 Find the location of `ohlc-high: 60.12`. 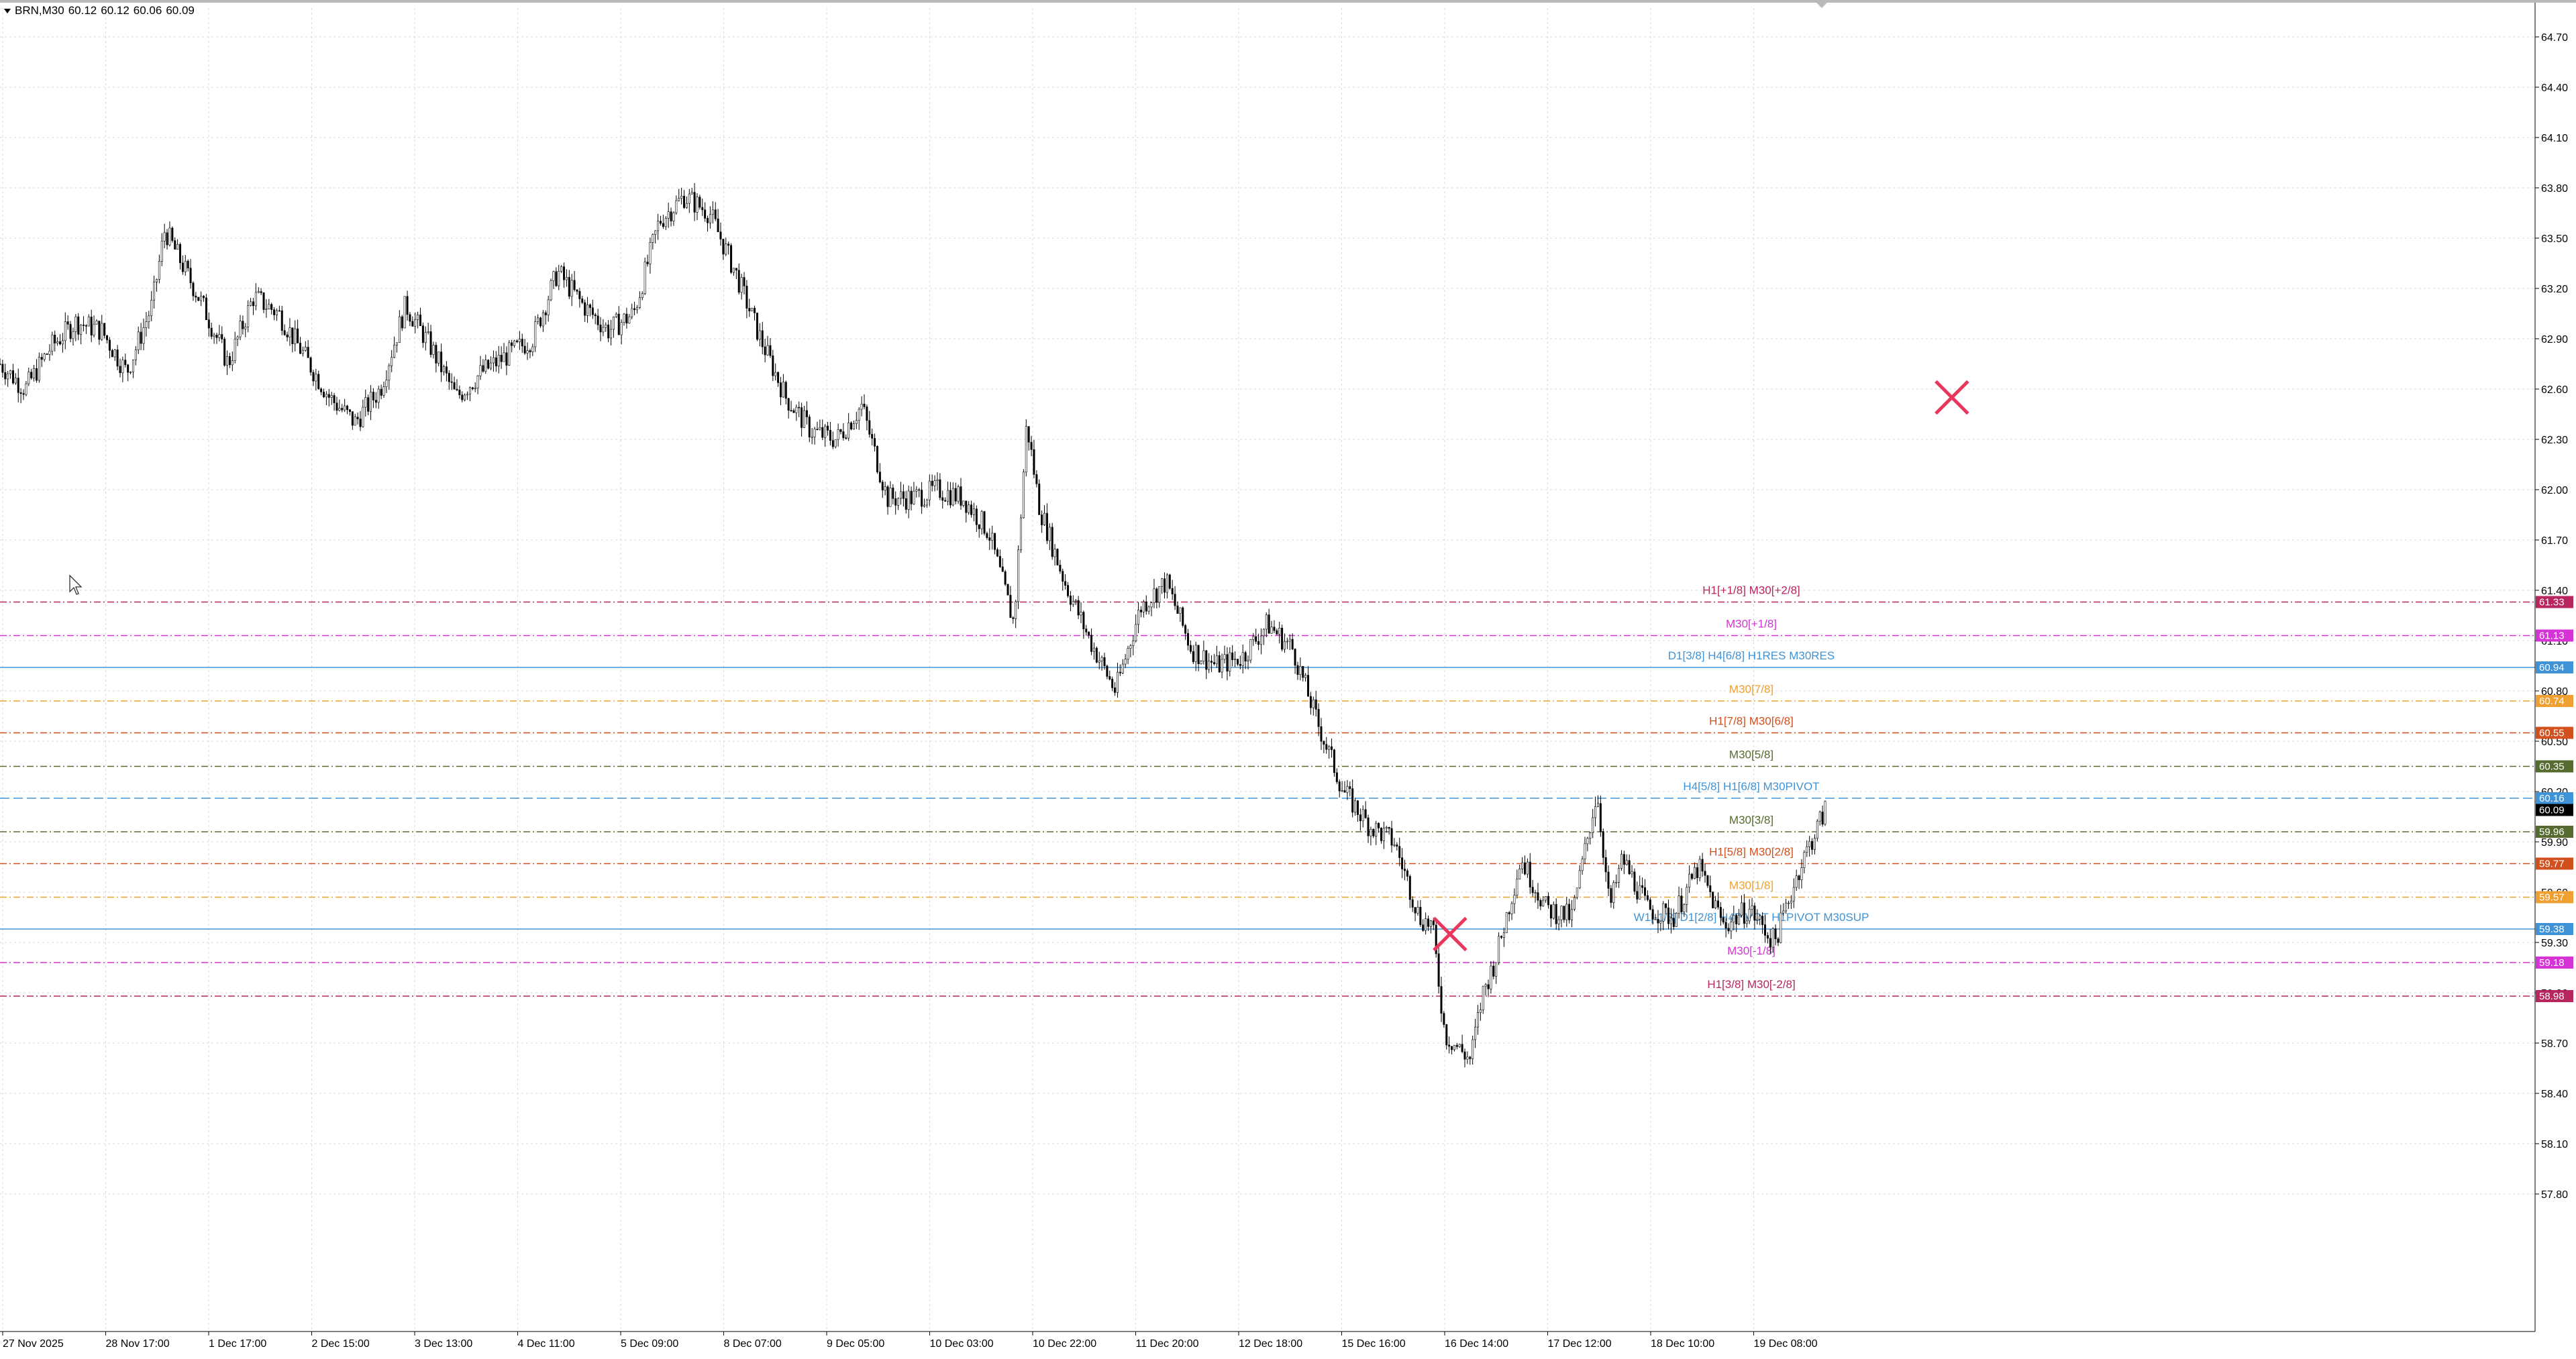

ohlc-high: 60.12 is located at coordinates (115, 10).